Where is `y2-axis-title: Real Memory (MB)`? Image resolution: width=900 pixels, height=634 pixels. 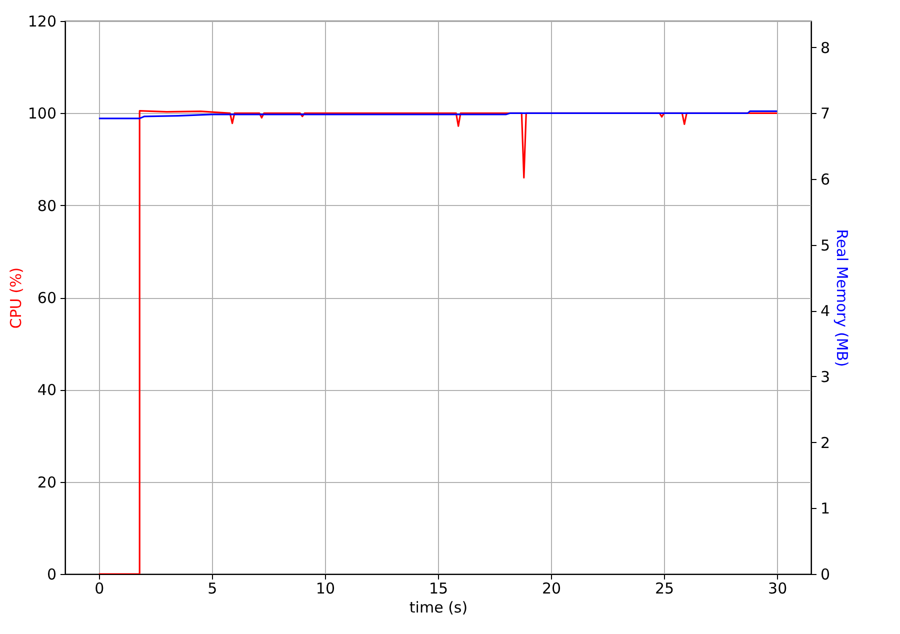 y2-axis-title: Real Memory (MB) is located at coordinates (842, 298).